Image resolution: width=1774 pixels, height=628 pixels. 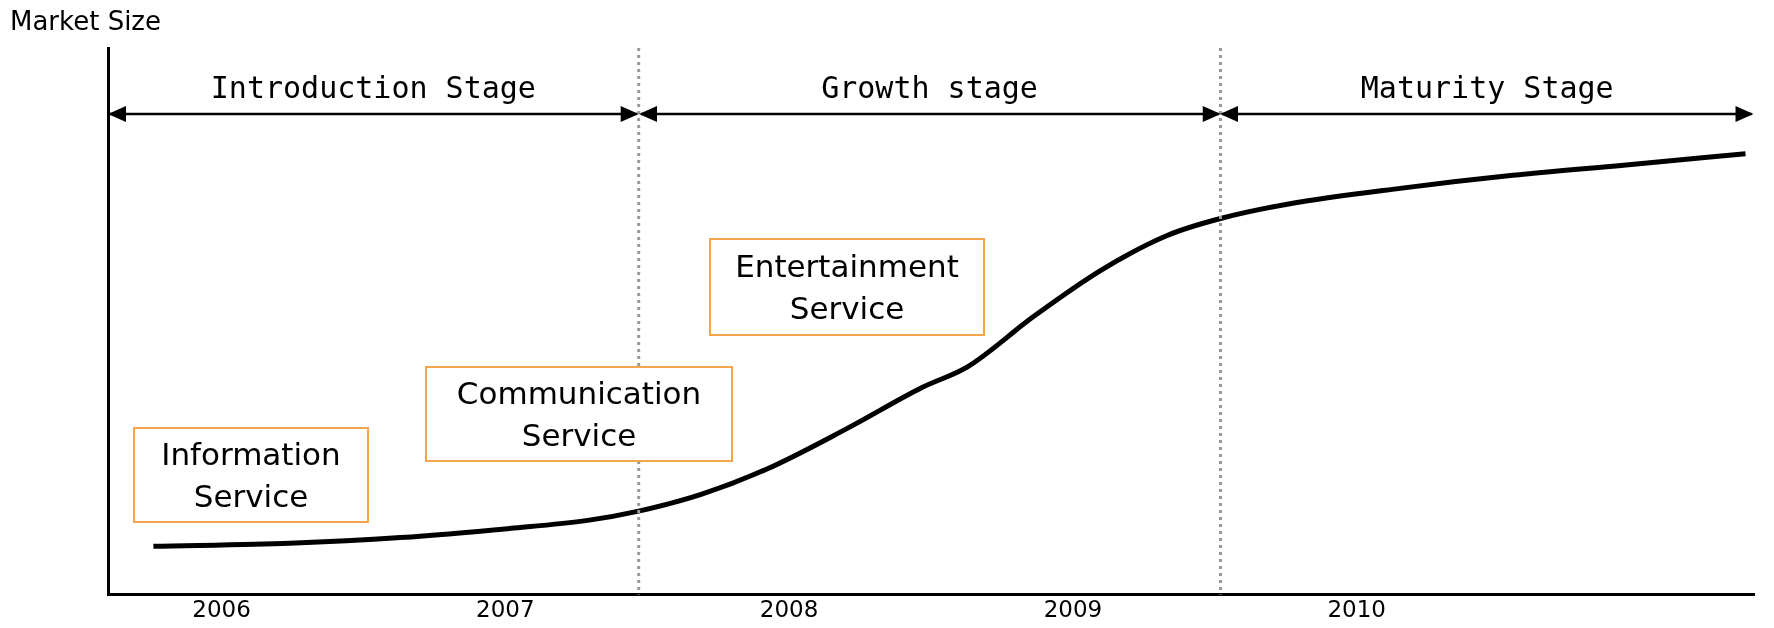 I want to click on x-tick-label: 2010, so click(x=1356, y=609).